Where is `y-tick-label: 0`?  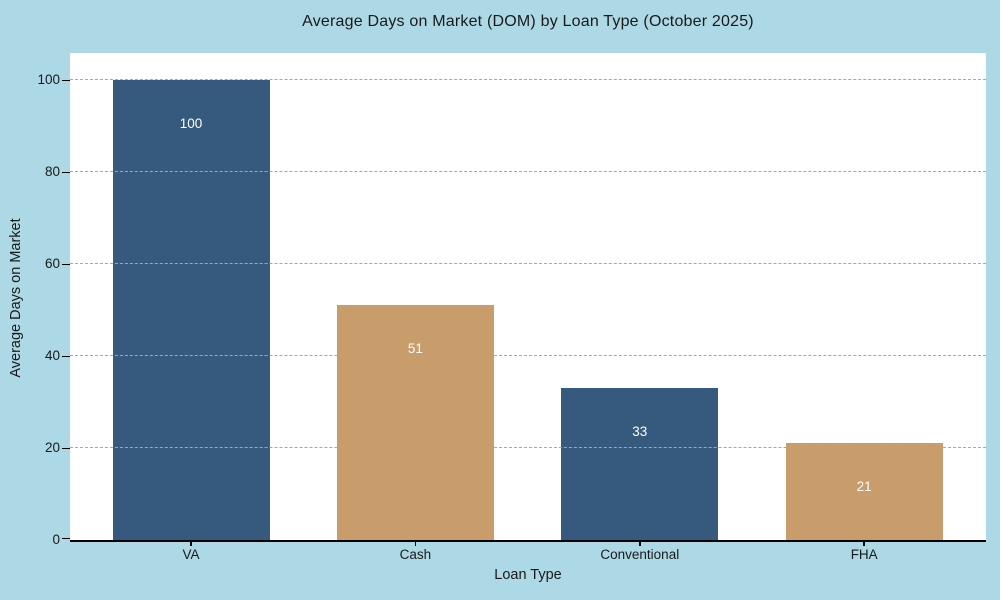 y-tick-label: 0 is located at coordinates (56, 539).